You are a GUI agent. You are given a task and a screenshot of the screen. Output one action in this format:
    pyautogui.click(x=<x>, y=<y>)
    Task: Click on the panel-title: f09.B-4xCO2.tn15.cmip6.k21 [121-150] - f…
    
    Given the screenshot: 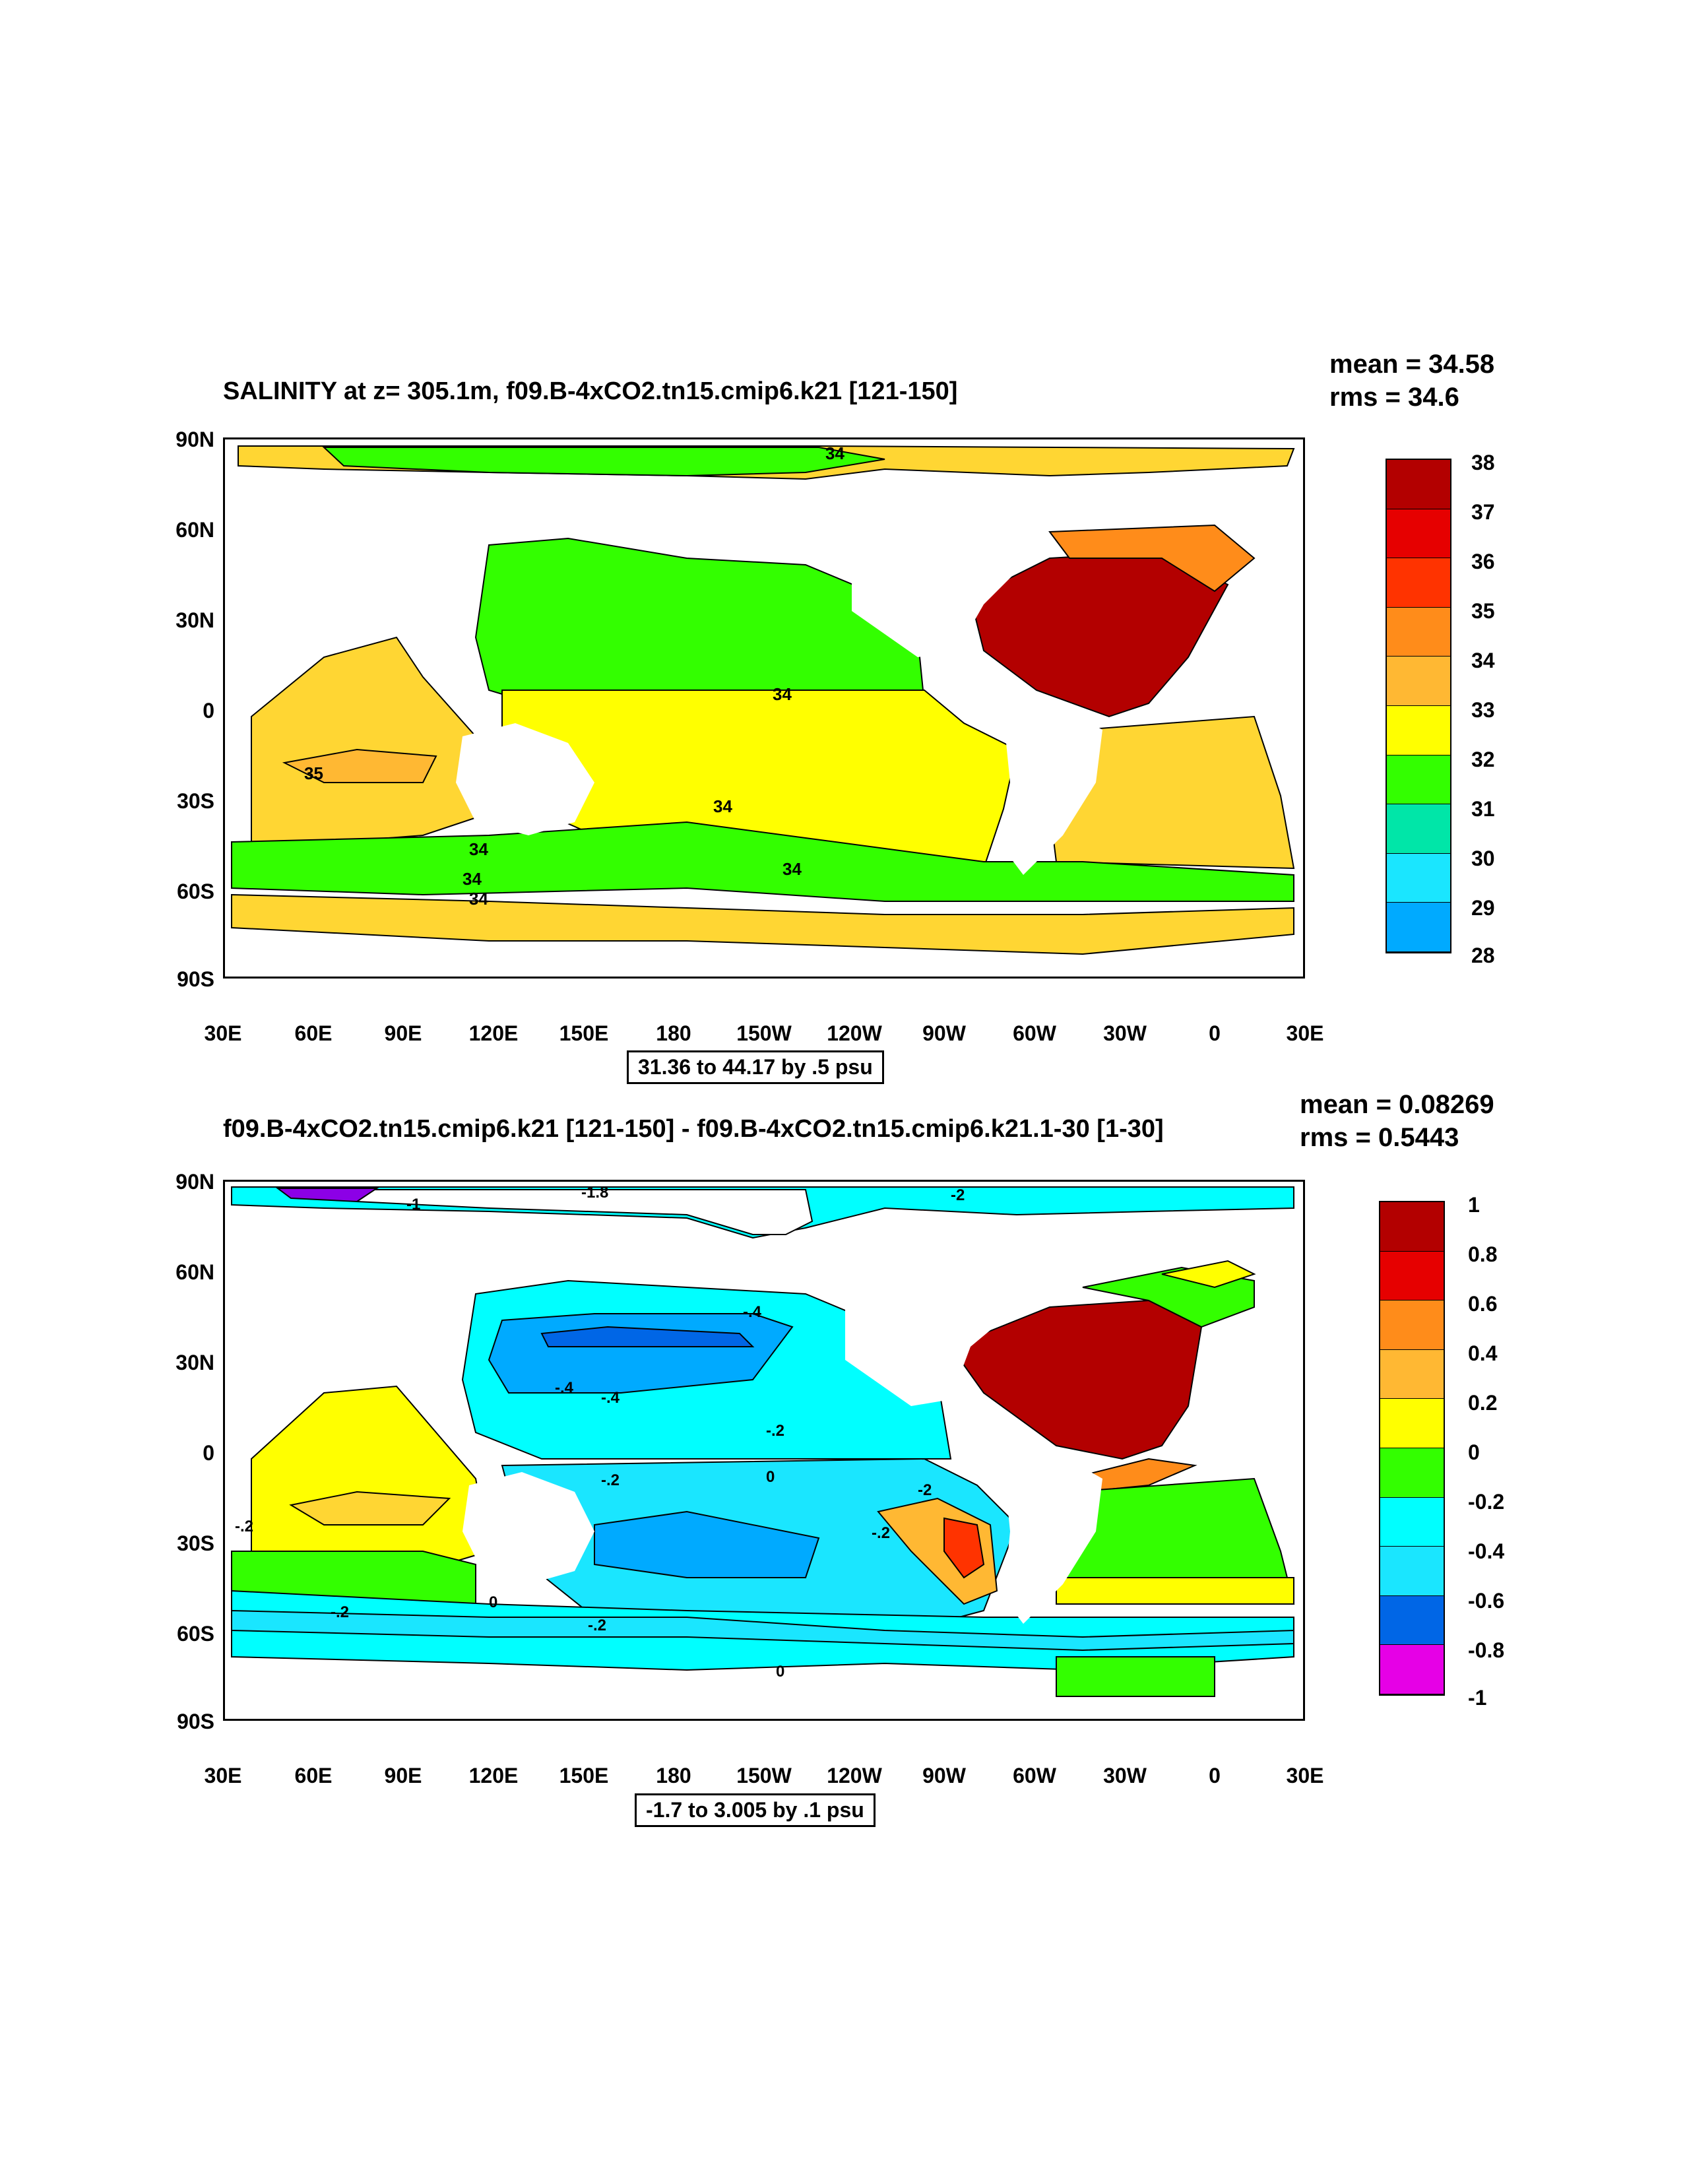 What is the action you would take?
    pyautogui.click(x=693, y=1129)
    